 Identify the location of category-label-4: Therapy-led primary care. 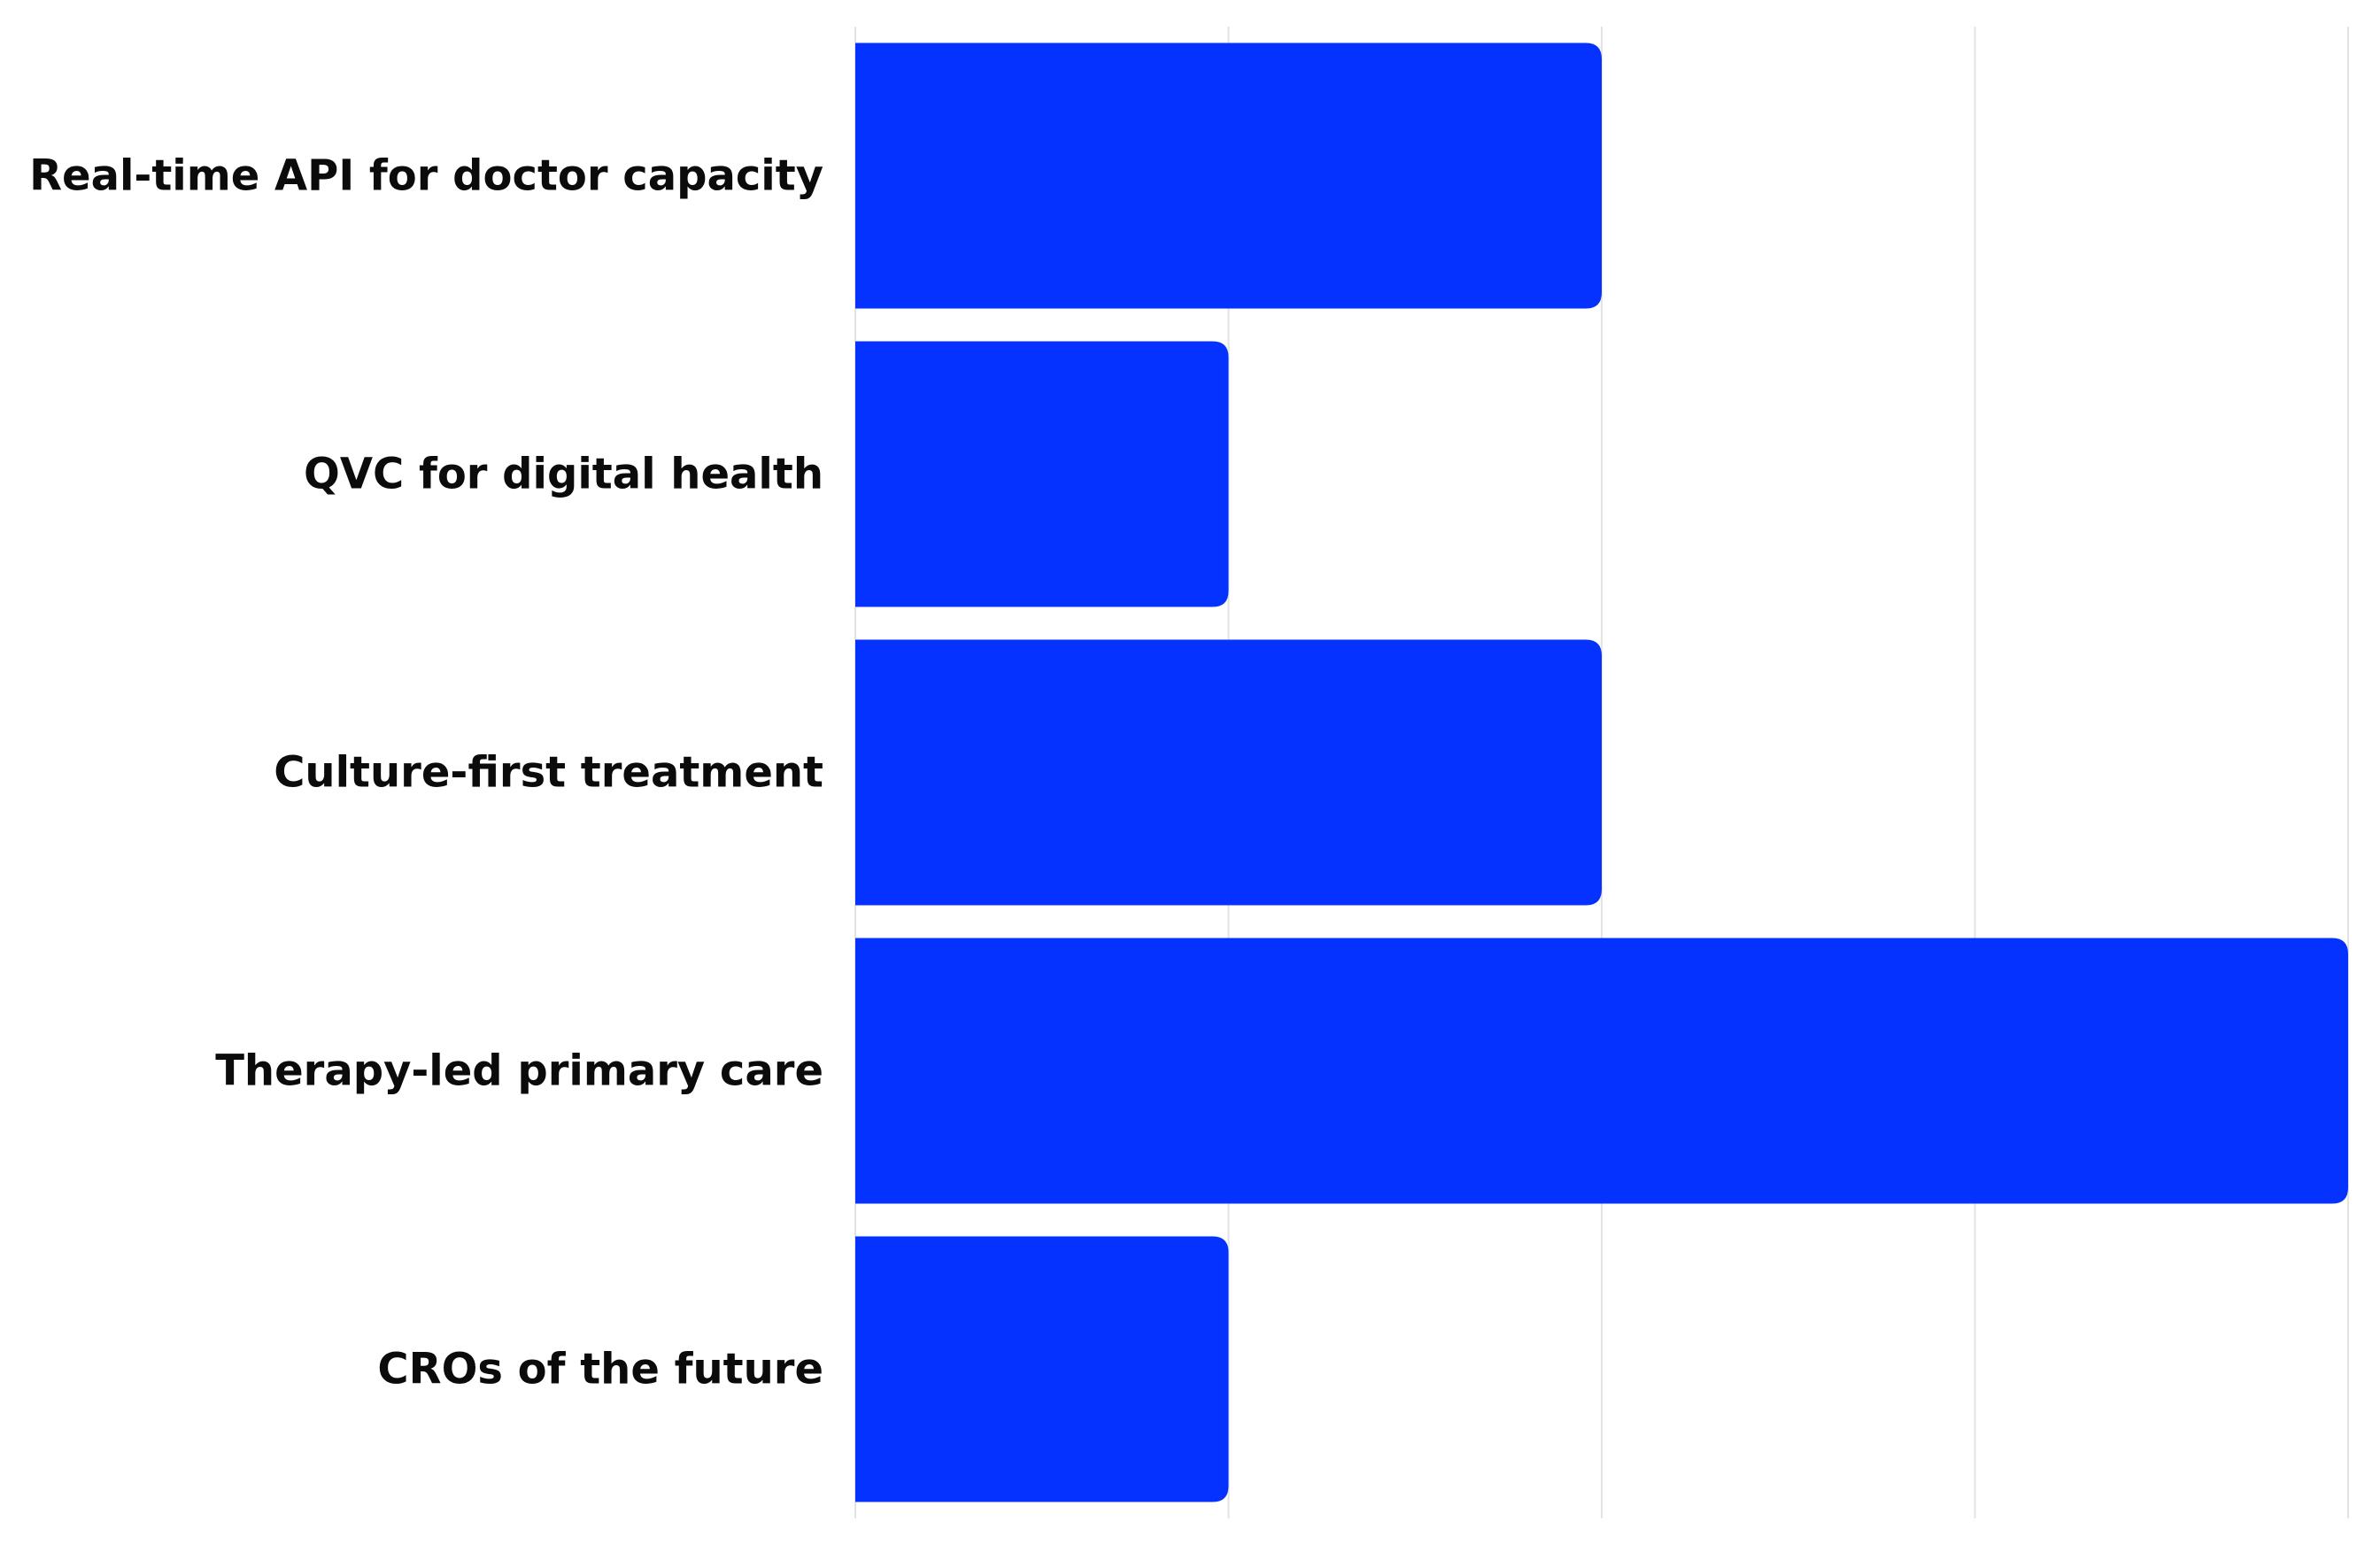
(519, 1071).